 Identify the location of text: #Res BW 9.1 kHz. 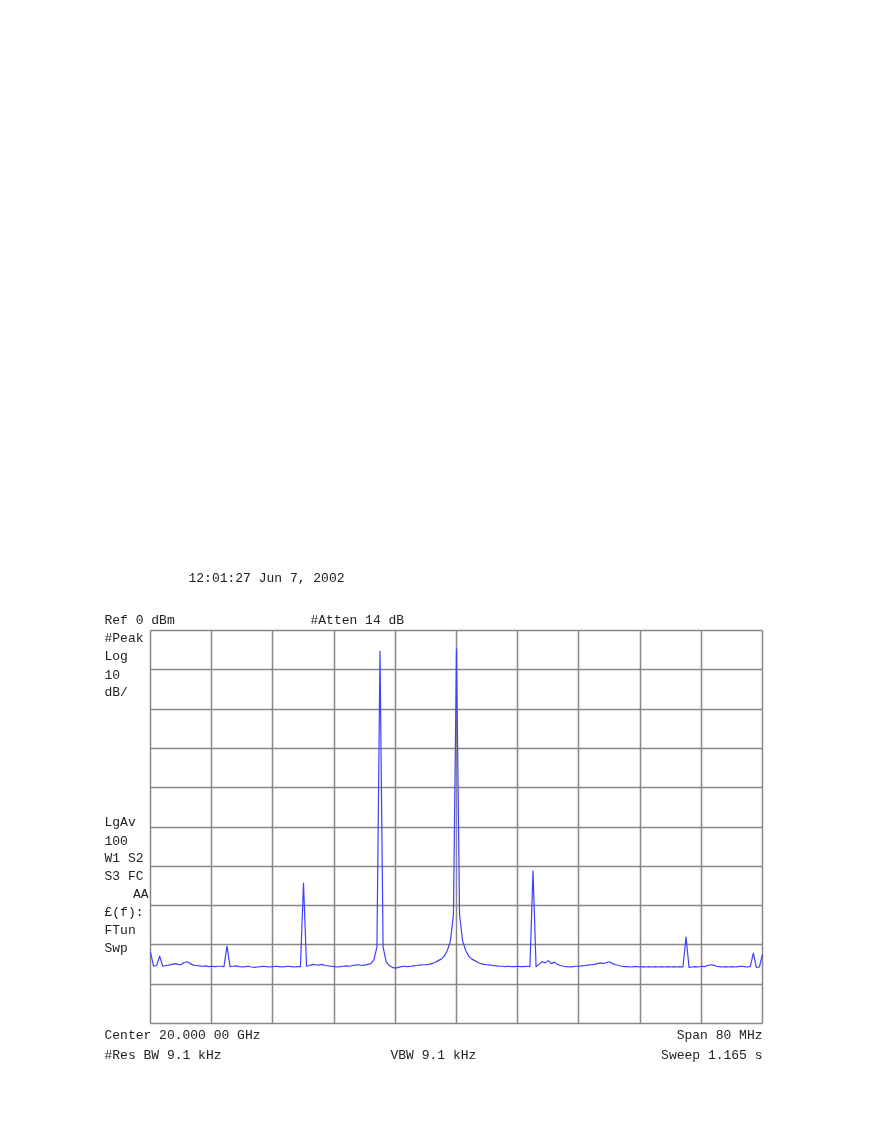
(163, 1055).